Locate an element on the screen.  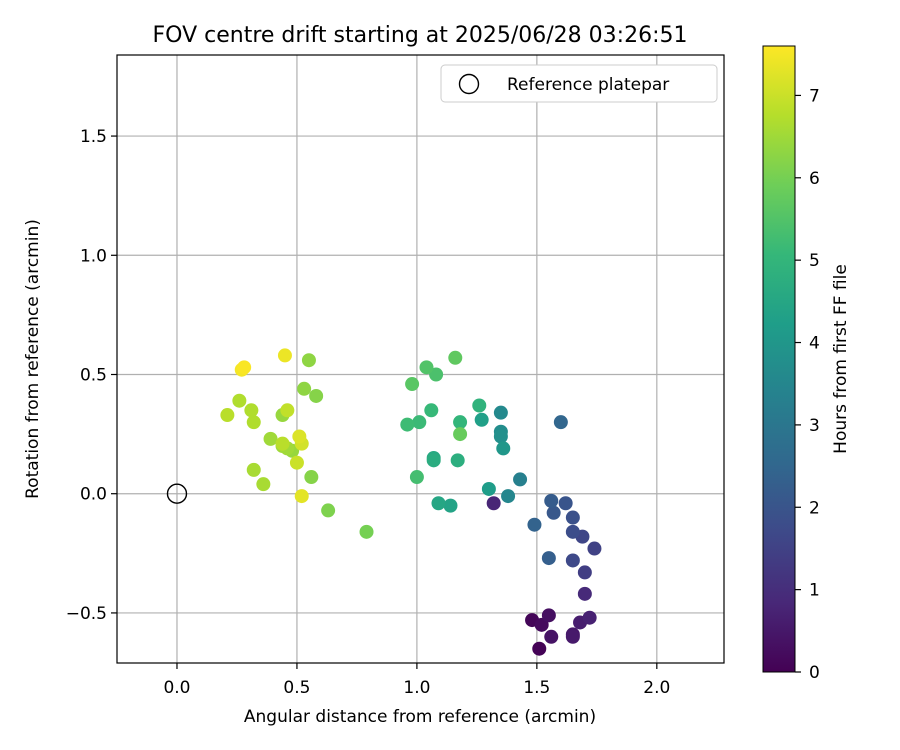
y-axis-ticks: −0.5 0.0 0.5 1.0 1.5 is located at coordinates (91, 375).